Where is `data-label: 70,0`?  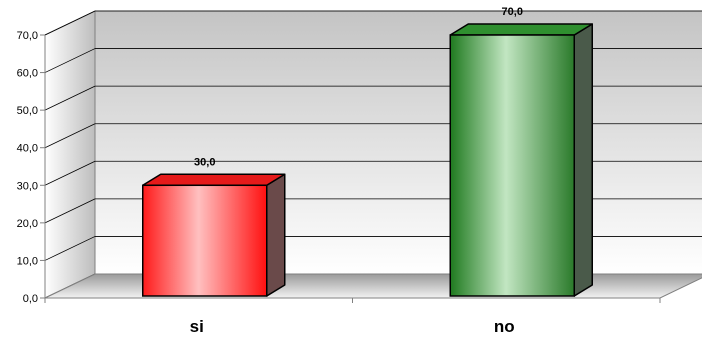 data-label: 70,0 is located at coordinates (512, 12).